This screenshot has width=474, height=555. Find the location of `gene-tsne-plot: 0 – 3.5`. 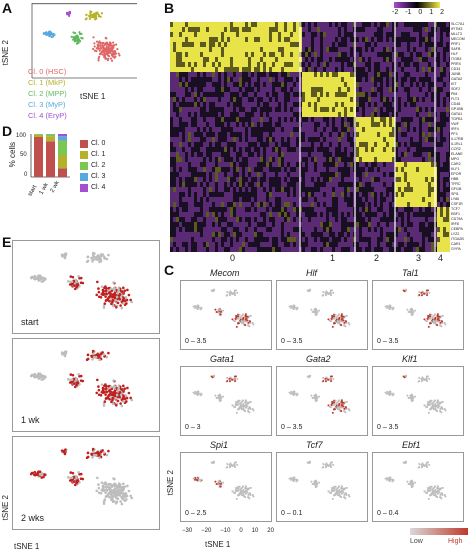

gene-tsne-plot: 0 – 3.5 is located at coordinates (322, 315).